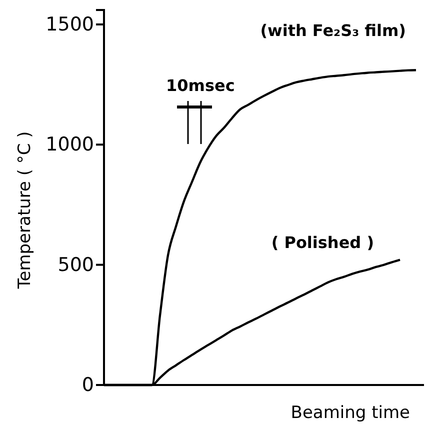 Image resolution: width=427 pixels, height=426 pixels. I want to click on y-tick-label: 1000, so click(70, 145).